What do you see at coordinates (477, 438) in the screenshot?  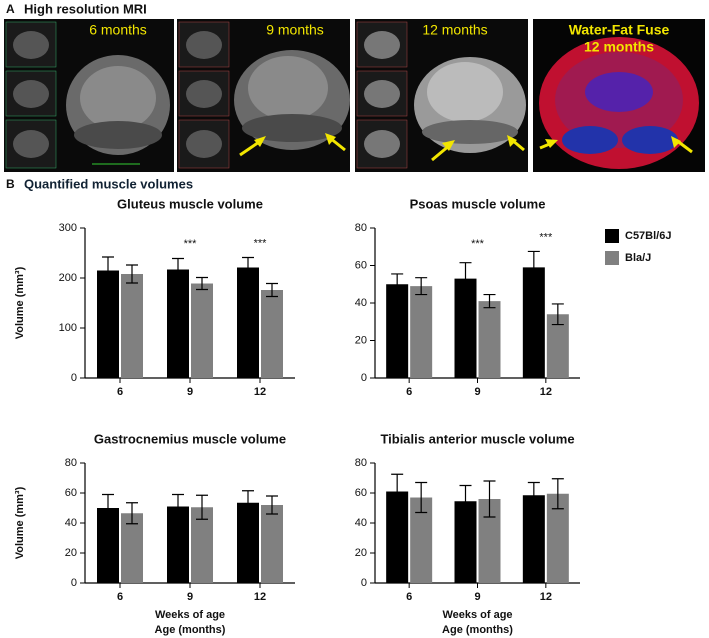 I see `chart-title: Tibialis anterior muscle volume` at bounding box center [477, 438].